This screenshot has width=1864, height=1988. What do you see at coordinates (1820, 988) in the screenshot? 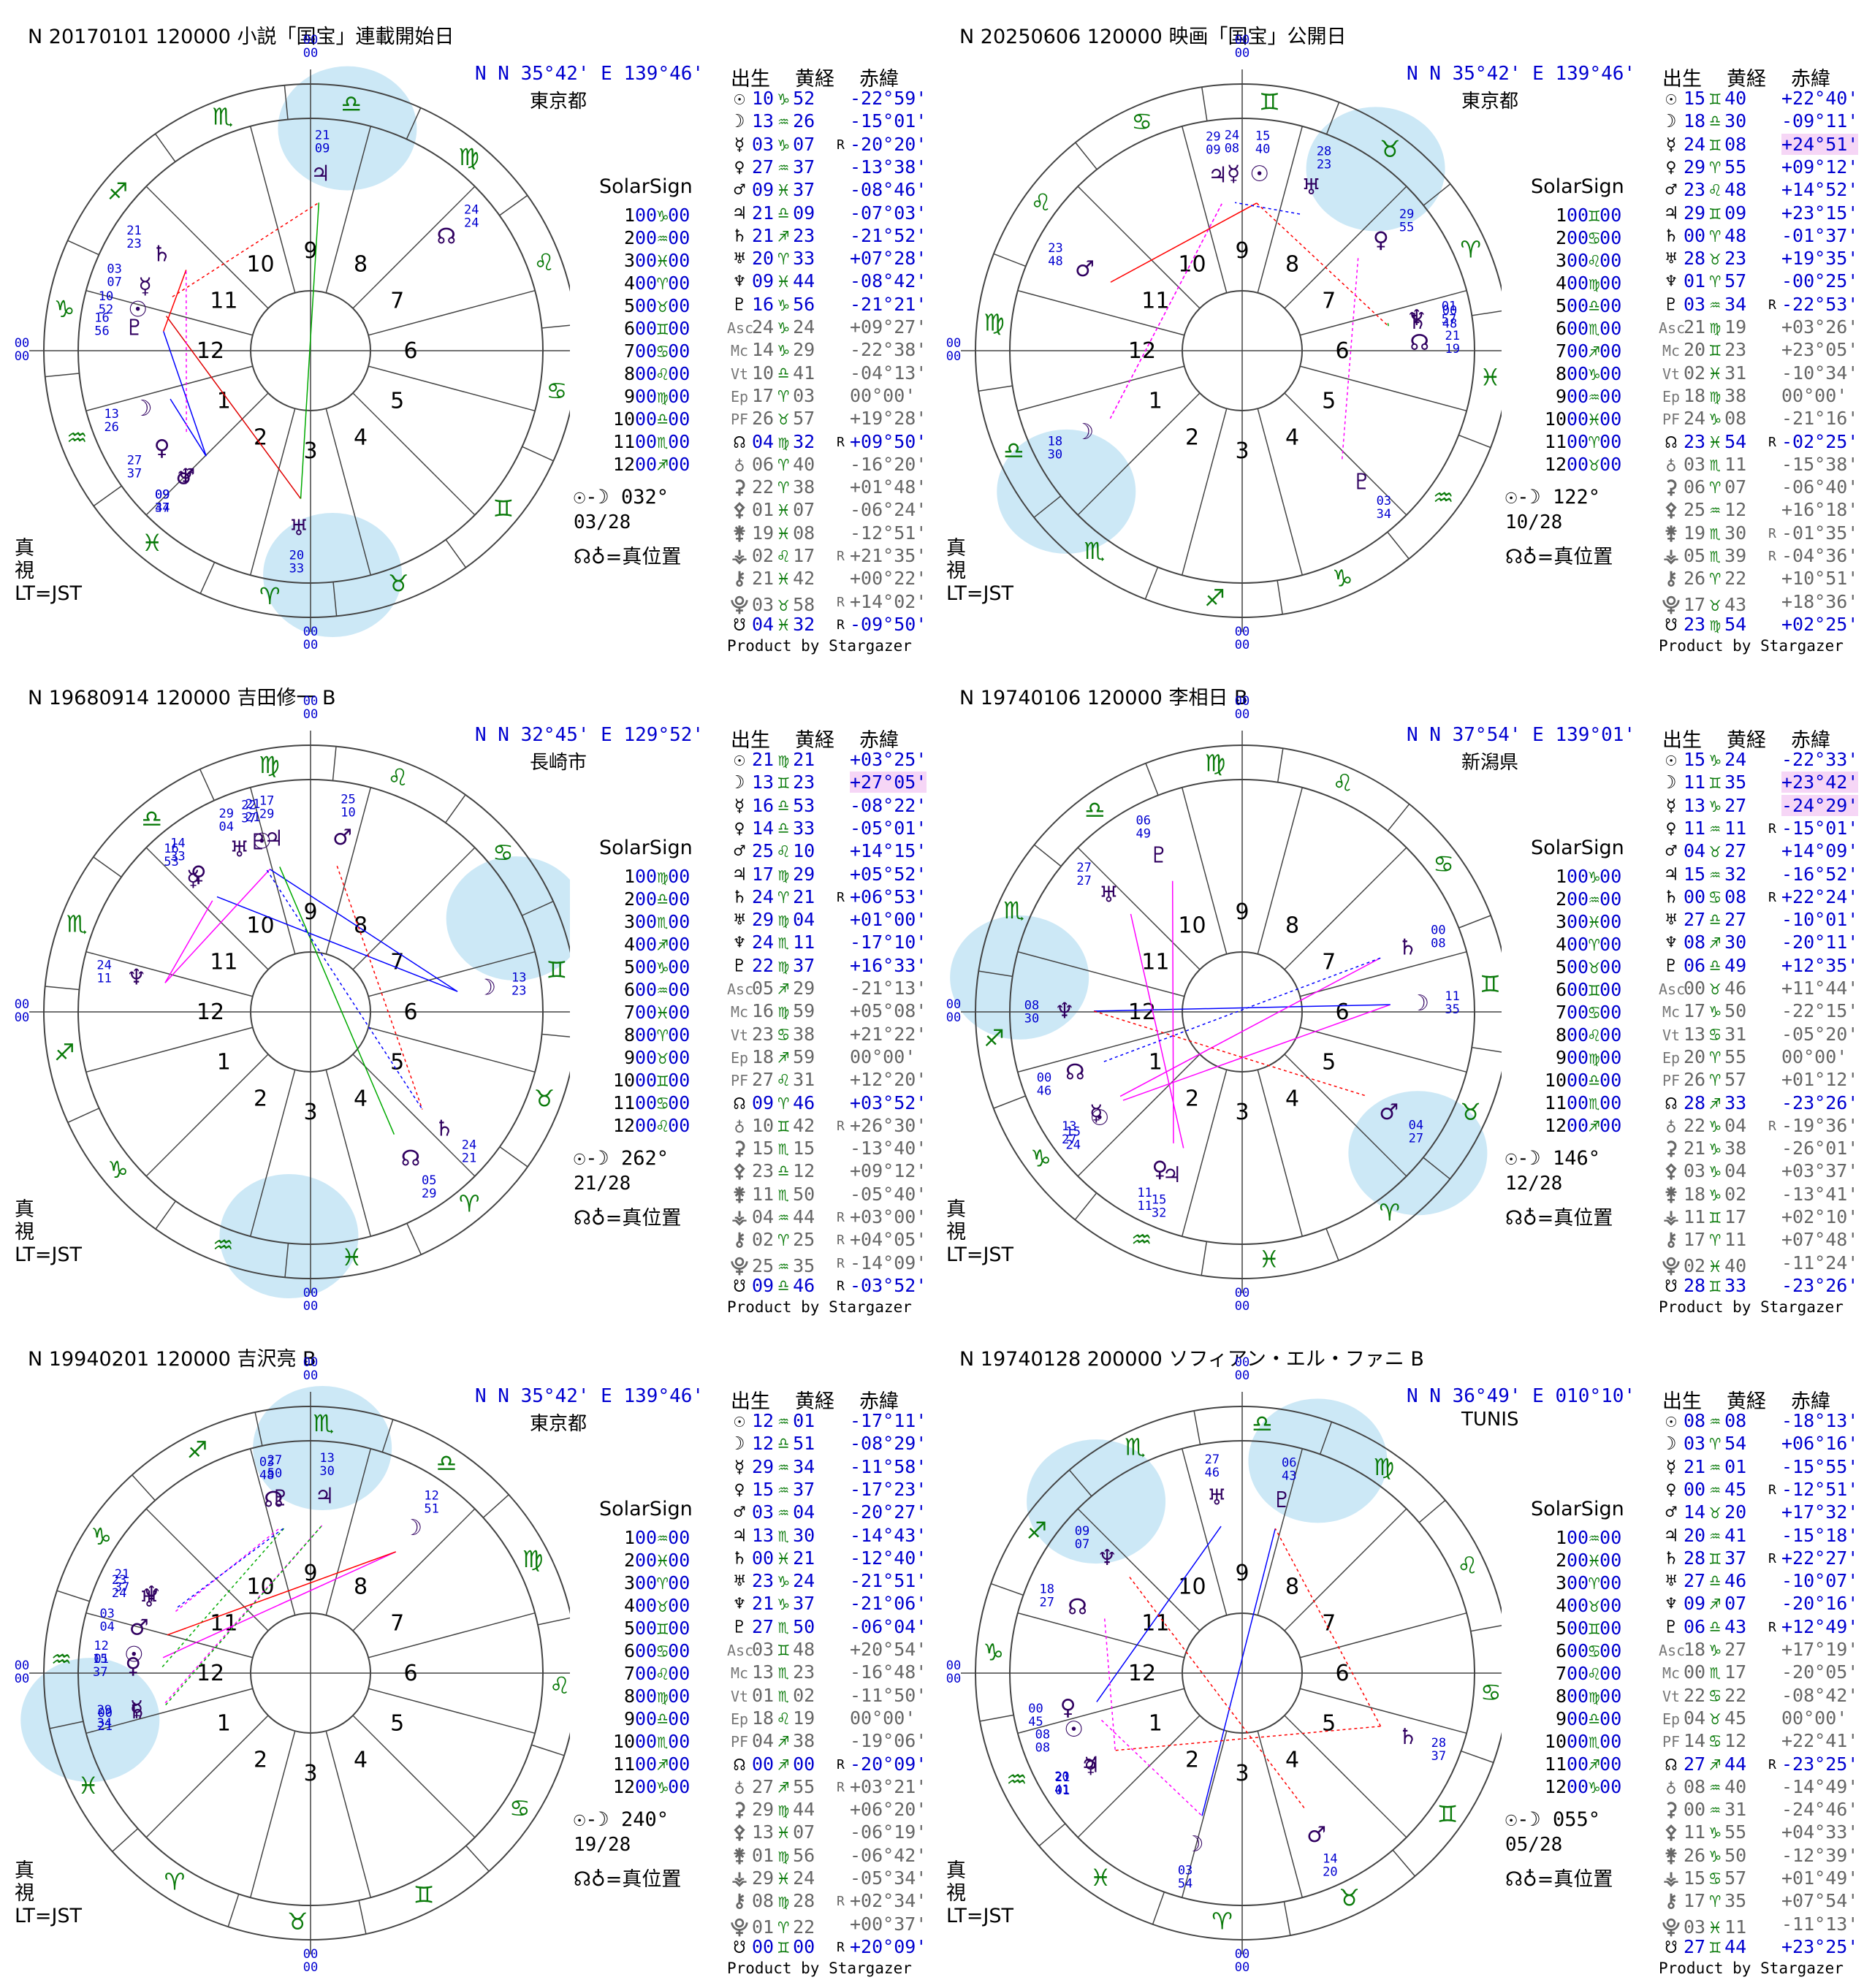
I see `declination: +11°44'` at bounding box center [1820, 988].